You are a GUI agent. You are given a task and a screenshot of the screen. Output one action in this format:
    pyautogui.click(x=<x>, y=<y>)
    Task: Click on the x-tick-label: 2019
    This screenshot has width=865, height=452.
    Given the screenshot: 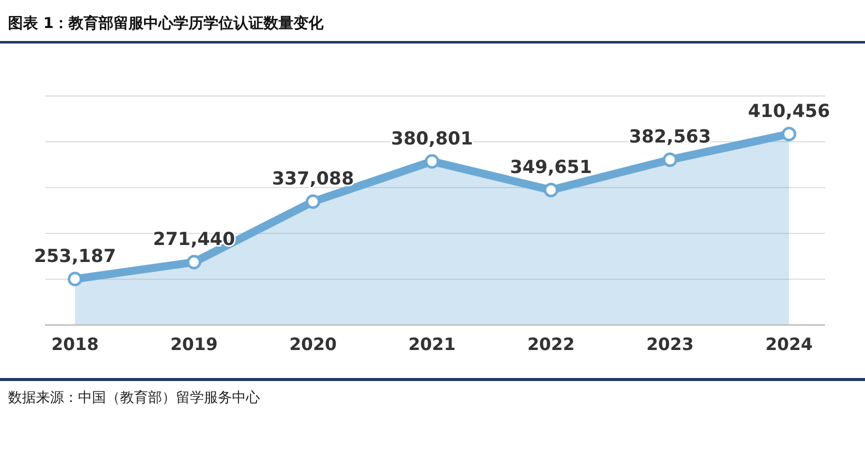 What is the action you would take?
    pyautogui.click(x=194, y=345)
    